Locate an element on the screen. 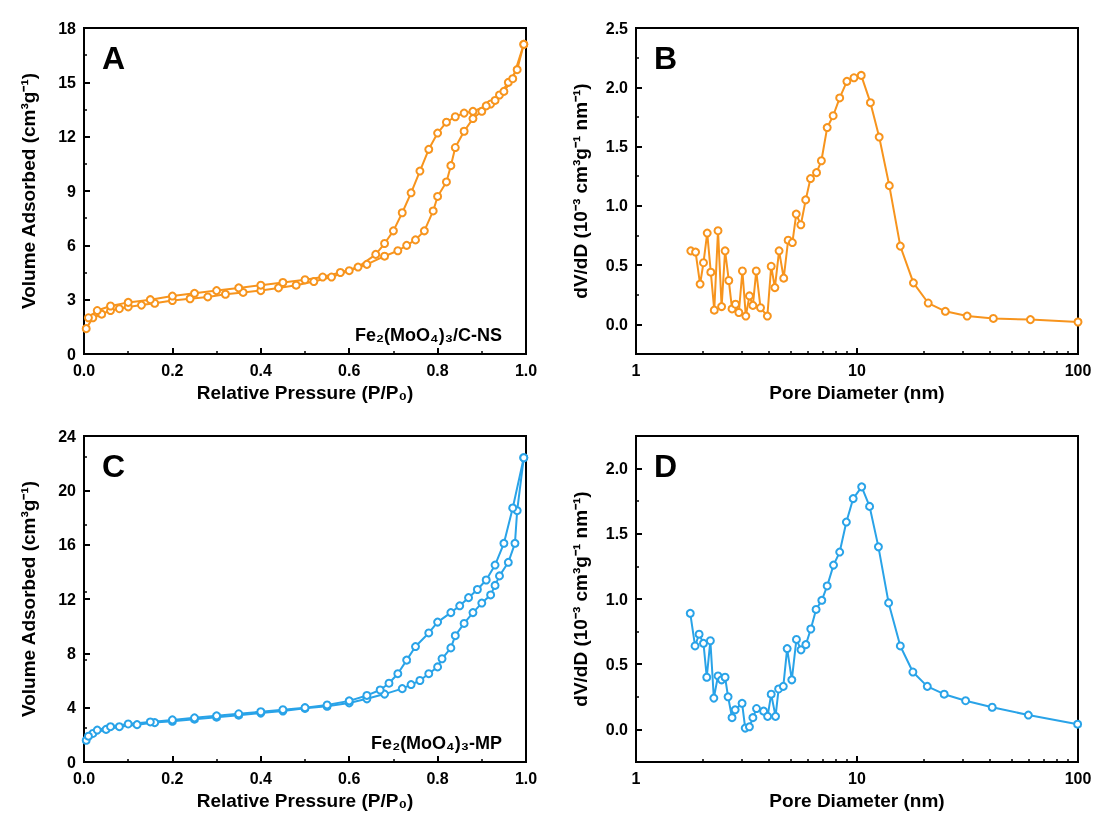 The image size is (1105, 816). y-tick-label: 18 is located at coordinates (67, 28).